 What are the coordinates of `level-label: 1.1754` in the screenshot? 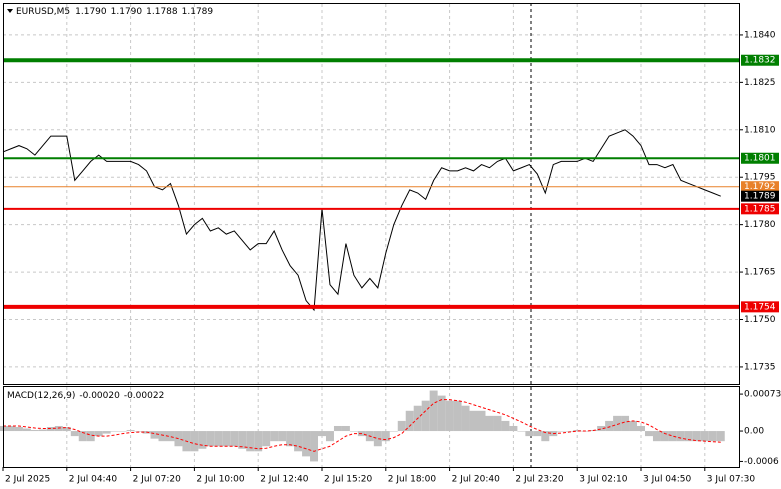 It's located at (760, 307).